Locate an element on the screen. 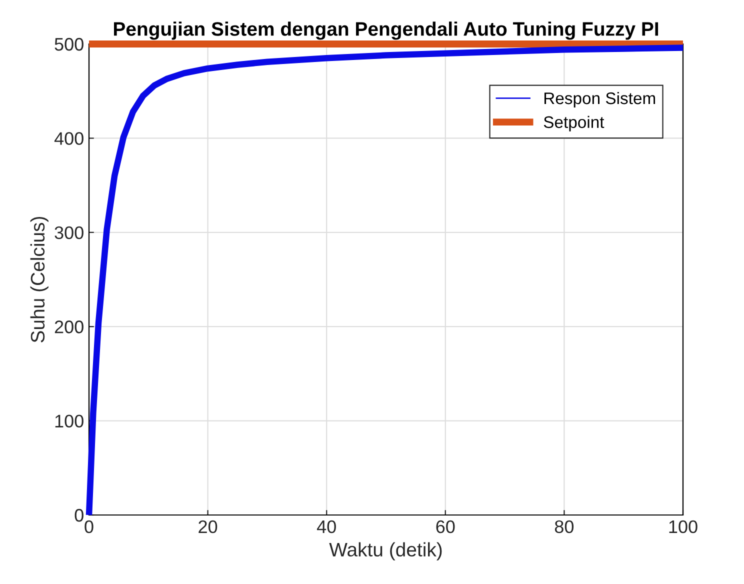 The width and height of the screenshot is (744, 584). x-tick-label: 40 is located at coordinates (326, 527).